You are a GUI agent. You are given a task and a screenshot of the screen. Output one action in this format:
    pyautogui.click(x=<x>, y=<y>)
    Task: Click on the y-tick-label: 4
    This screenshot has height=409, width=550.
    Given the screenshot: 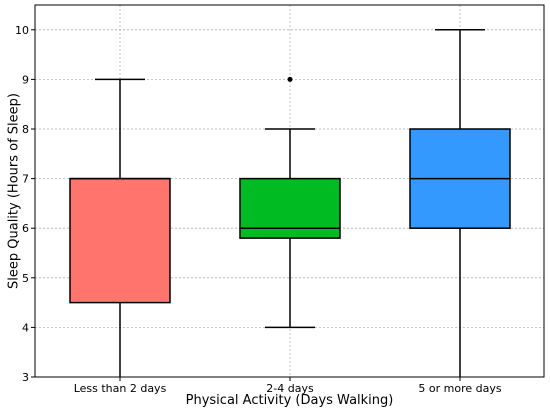 What is the action you would take?
    pyautogui.click(x=25, y=327)
    